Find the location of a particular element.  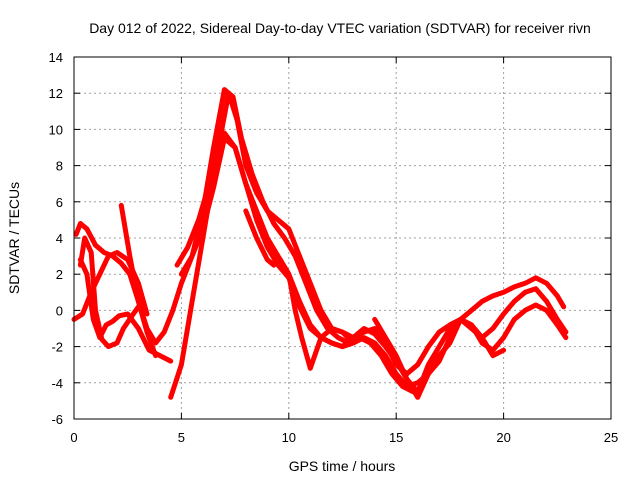

y-tick-label: 6 is located at coordinates (59, 202).